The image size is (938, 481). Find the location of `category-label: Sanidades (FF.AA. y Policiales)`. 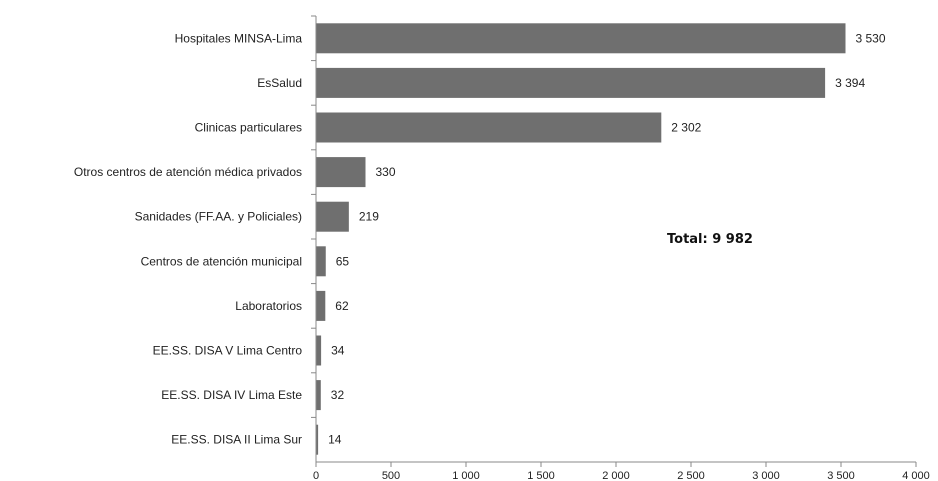

category-label: Sanidades (FF.AA. y Policiales) is located at coordinates (218, 217).